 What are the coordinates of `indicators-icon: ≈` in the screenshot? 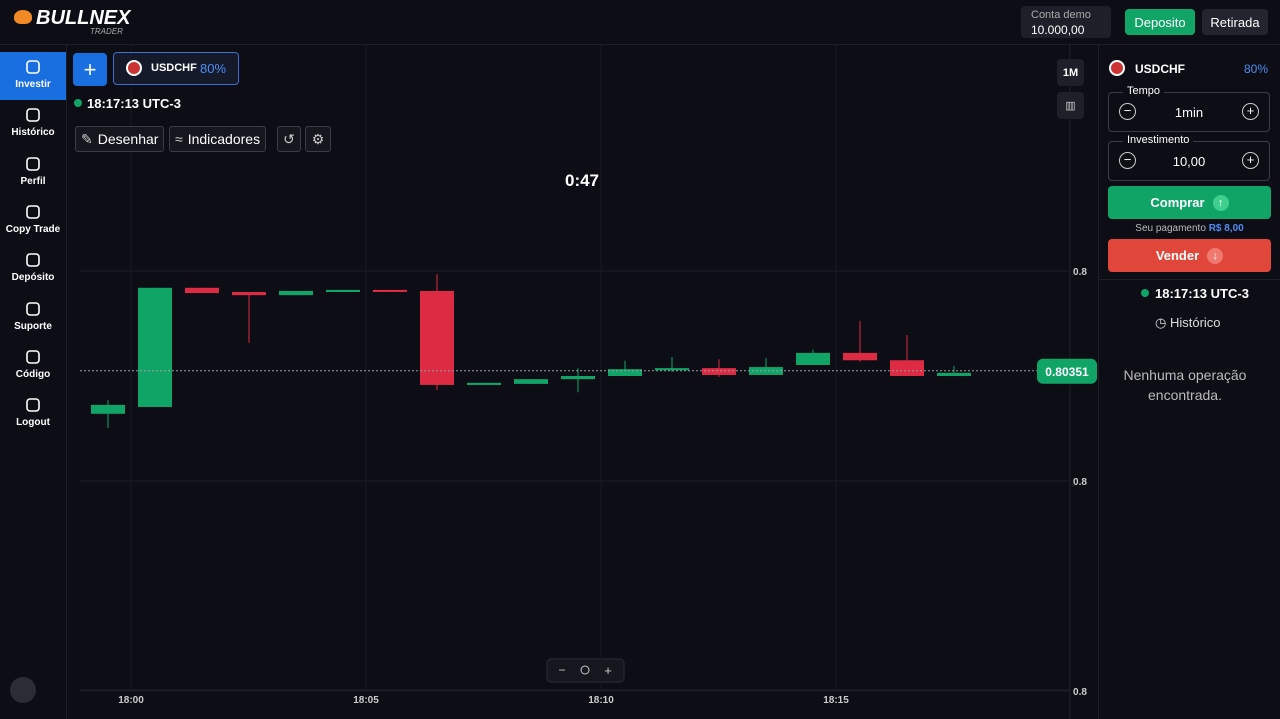 It's located at (179, 139).